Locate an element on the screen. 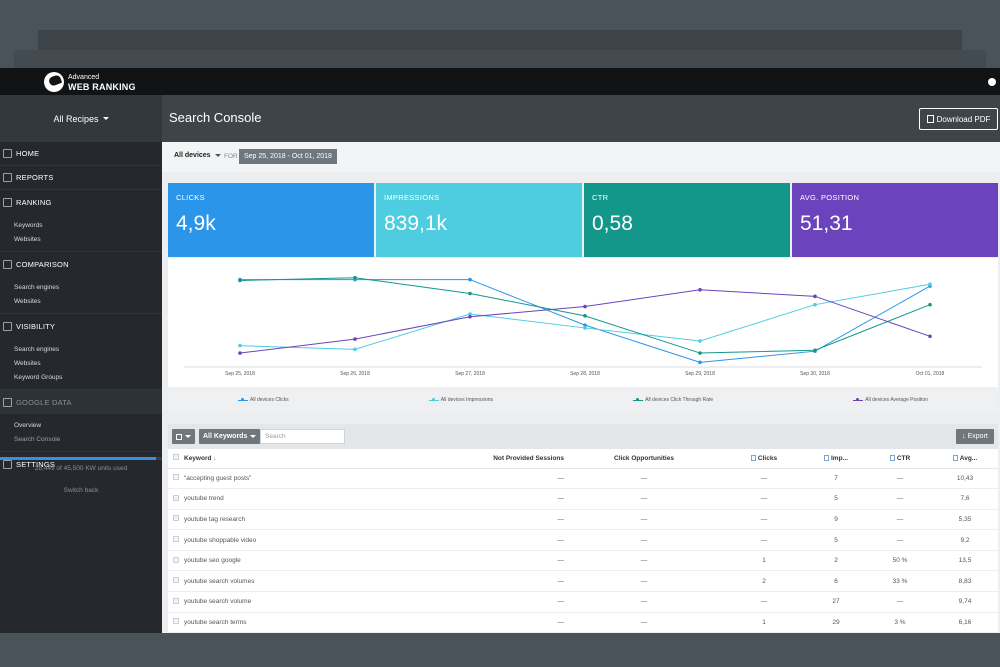  logo-line2: WEB RANKING is located at coordinates (102, 86).